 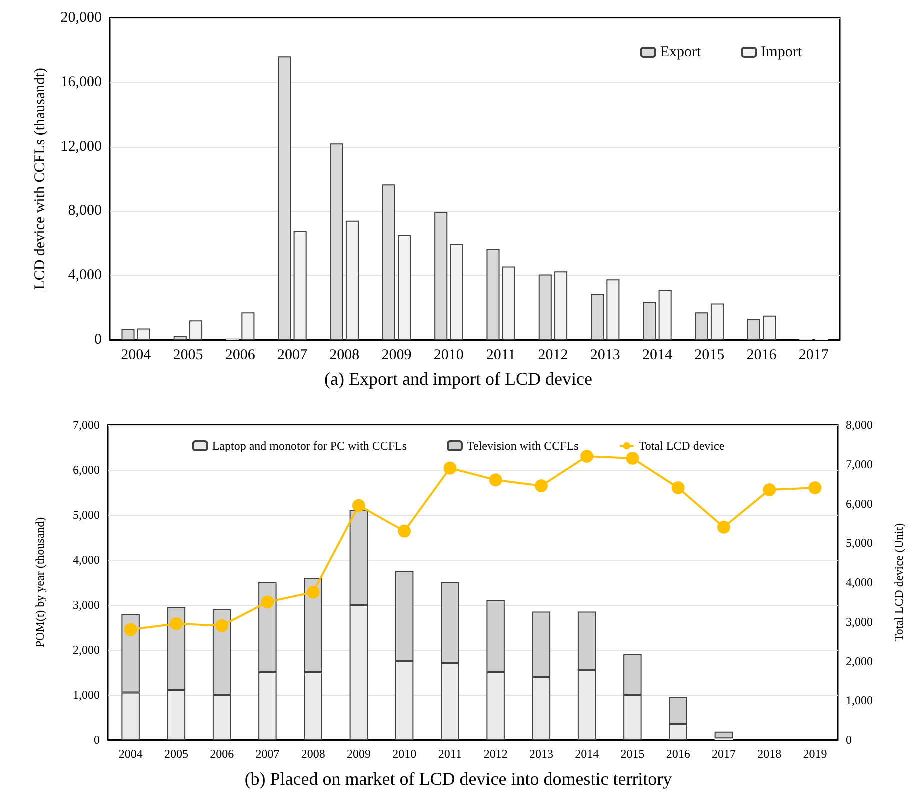 I want to click on y-tick-label: 7,000, so click(x=86, y=425).